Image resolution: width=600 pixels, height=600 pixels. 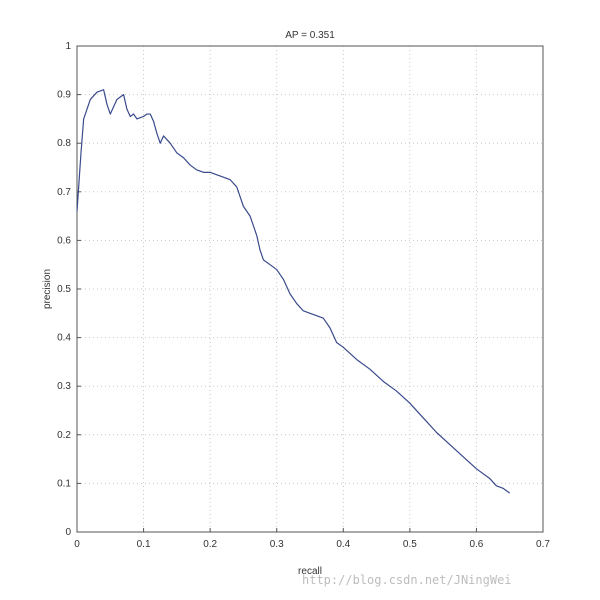 I want to click on x-tick-label: 0.5, so click(x=410, y=544).